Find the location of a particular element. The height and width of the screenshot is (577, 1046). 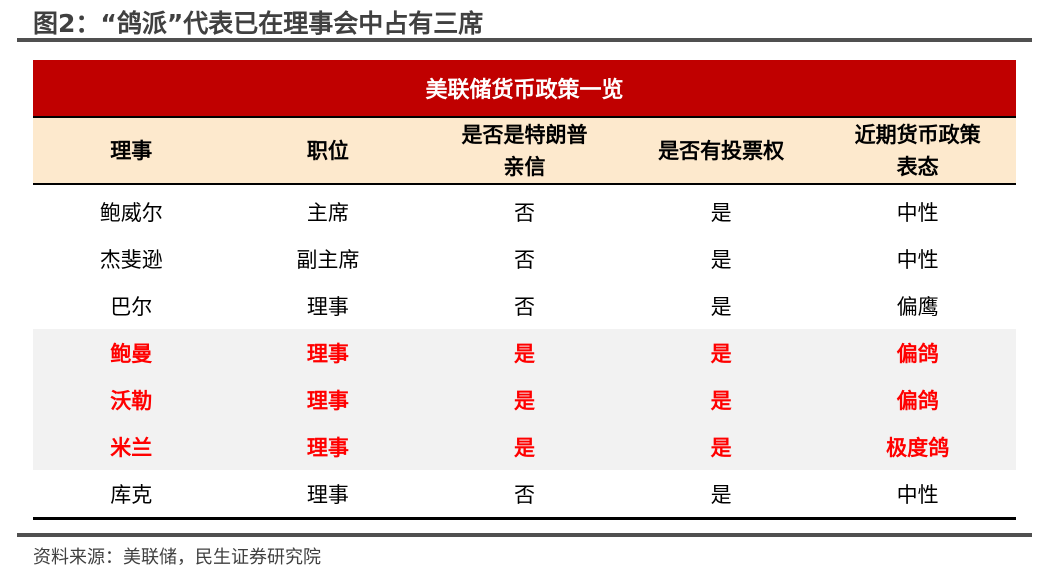

table-cell: 极度鸽 is located at coordinates (918, 447).